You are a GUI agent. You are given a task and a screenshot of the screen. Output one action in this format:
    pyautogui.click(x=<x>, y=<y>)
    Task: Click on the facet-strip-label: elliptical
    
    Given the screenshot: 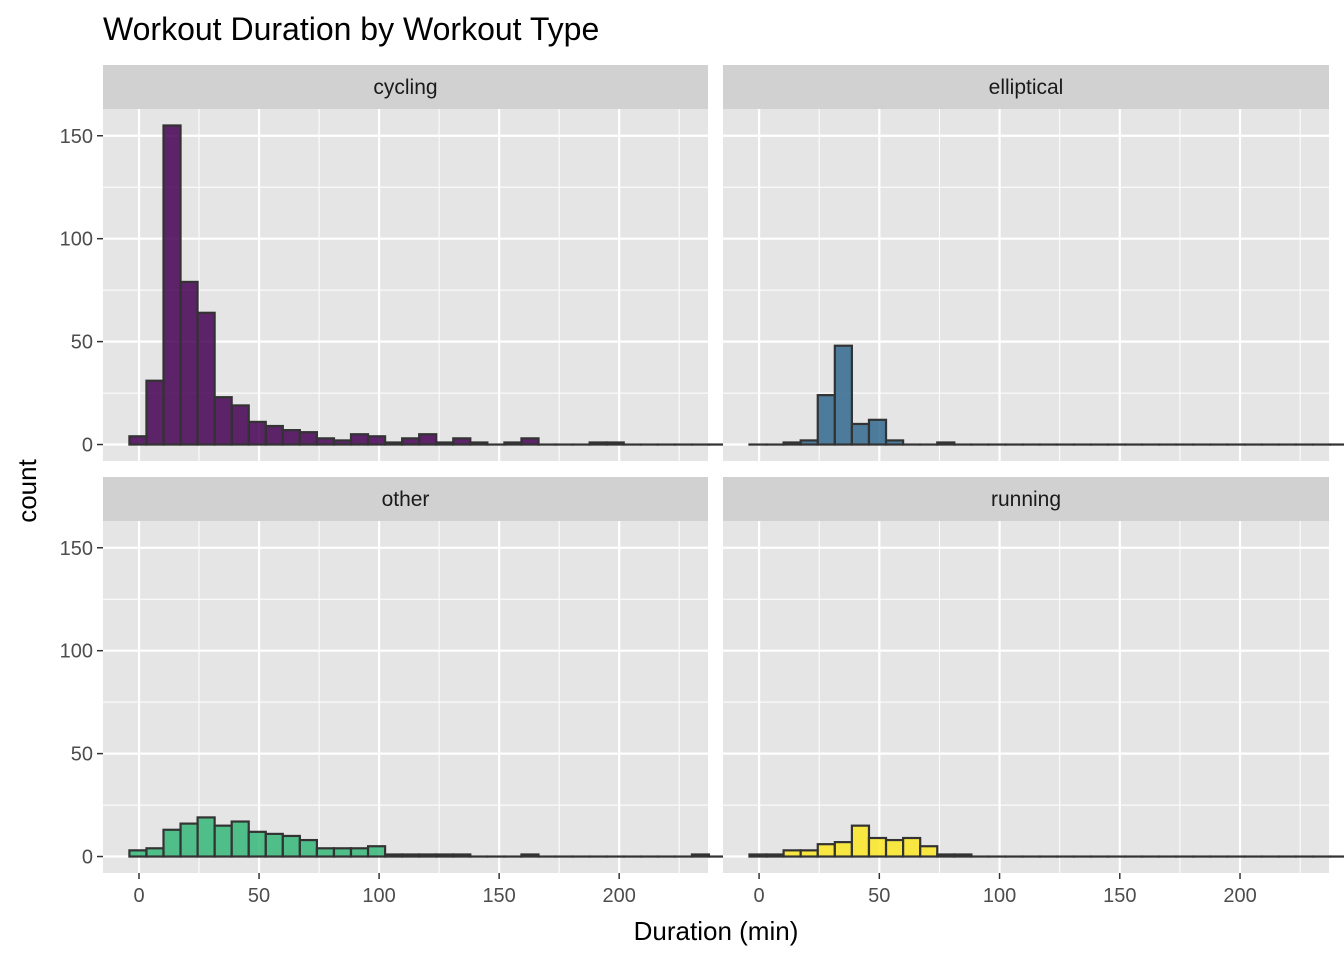 What is the action you would take?
    pyautogui.click(x=1026, y=87)
    